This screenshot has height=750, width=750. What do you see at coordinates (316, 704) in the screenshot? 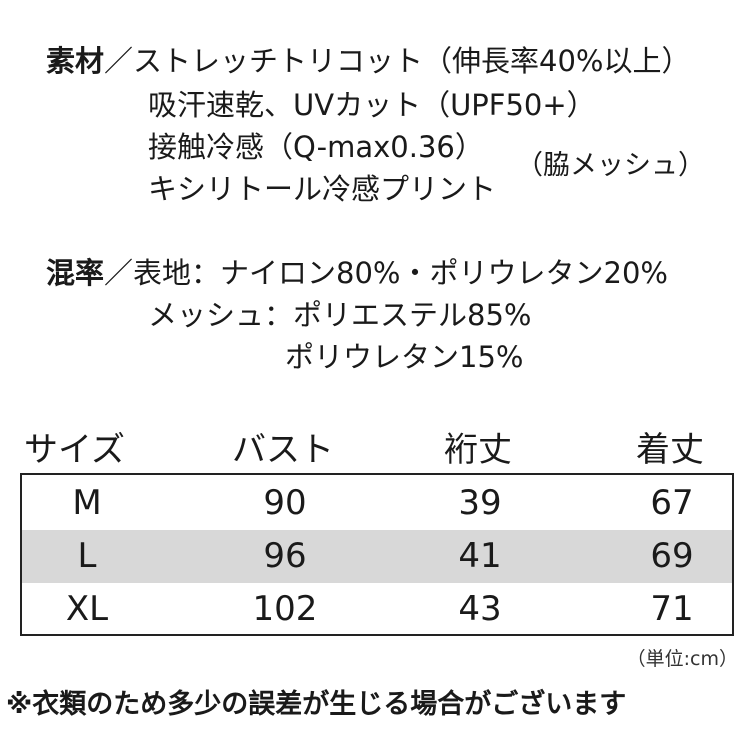
I see `footnote: ※衣類のため多少の誤差が生じる場合がございます` at bounding box center [316, 704].